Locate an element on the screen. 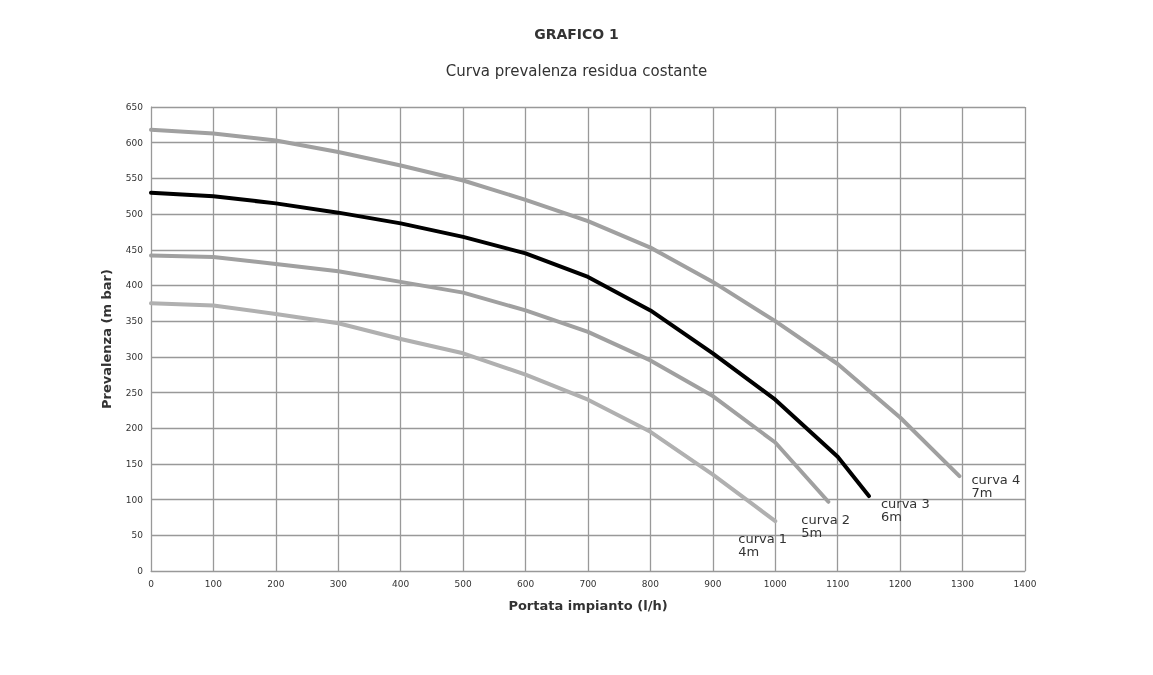 Image resolution: width=1153 pixels, height=675 pixels. x-tick-label: 100 is located at coordinates (213, 583).